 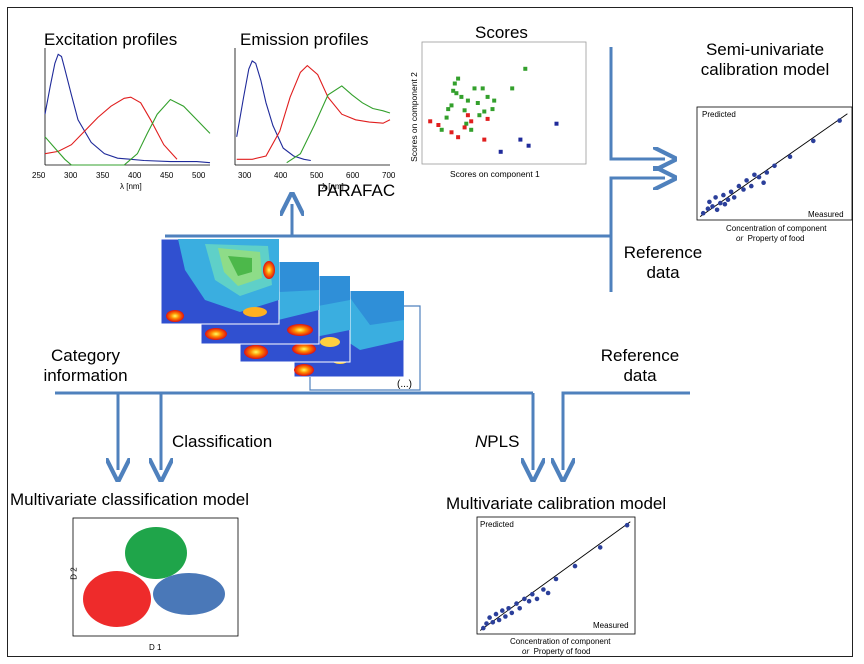 I want to click on semi-caption-or: or, so click(x=740, y=238).